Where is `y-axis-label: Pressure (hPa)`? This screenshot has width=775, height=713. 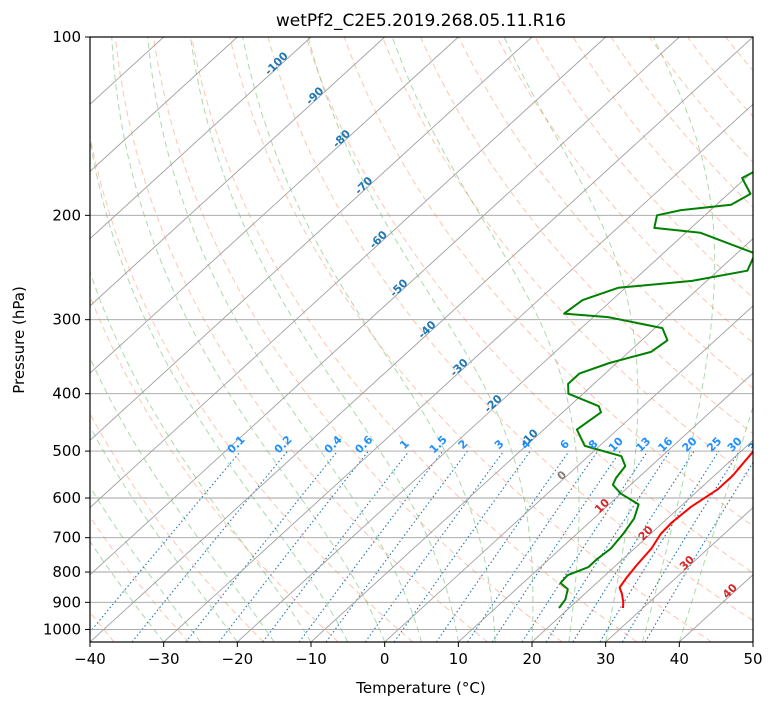 y-axis-label: Pressure (hPa) is located at coordinates (19, 340).